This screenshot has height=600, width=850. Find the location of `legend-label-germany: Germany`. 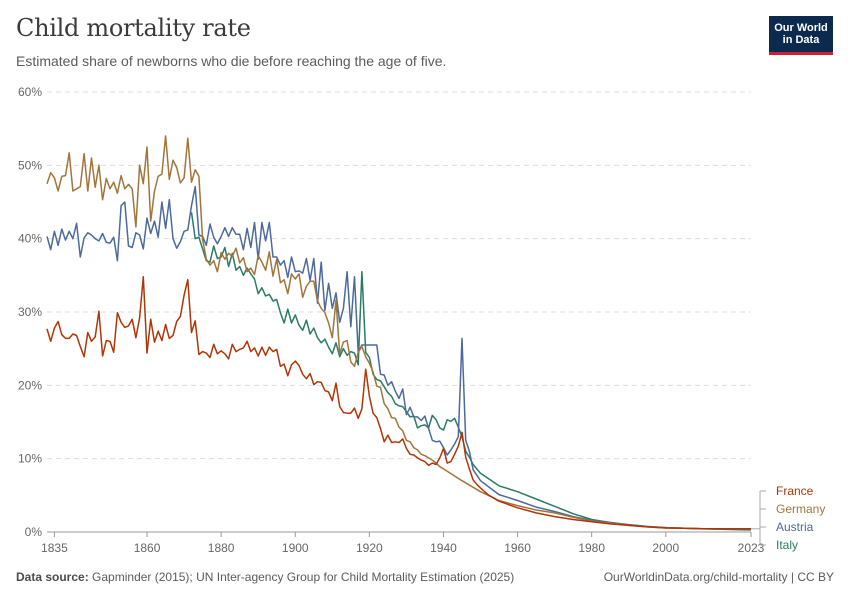

legend-label-germany: Germany is located at coordinates (800, 509).